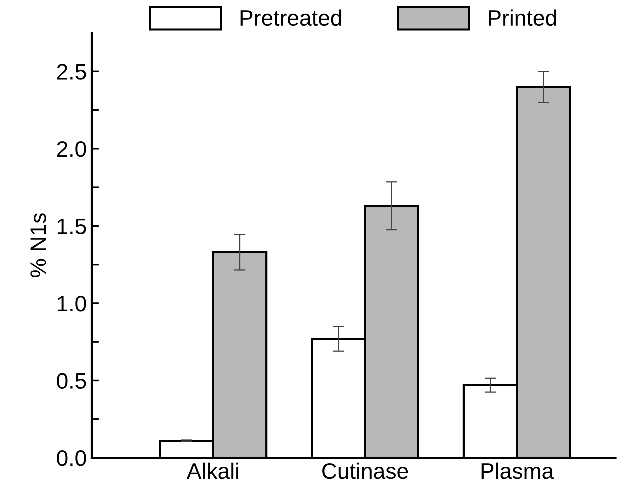  Describe the element at coordinates (71, 149) in the screenshot. I see `y-tick-label: 2.0` at that location.